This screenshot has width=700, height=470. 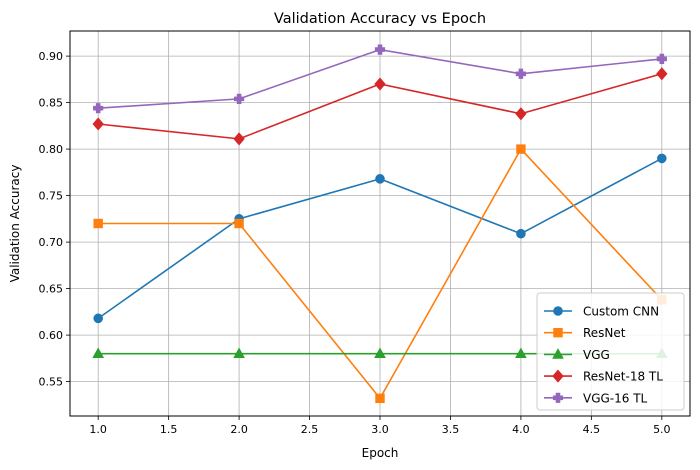 I want to click on x-tick-label: 1.0, so click(x=98, y=429).